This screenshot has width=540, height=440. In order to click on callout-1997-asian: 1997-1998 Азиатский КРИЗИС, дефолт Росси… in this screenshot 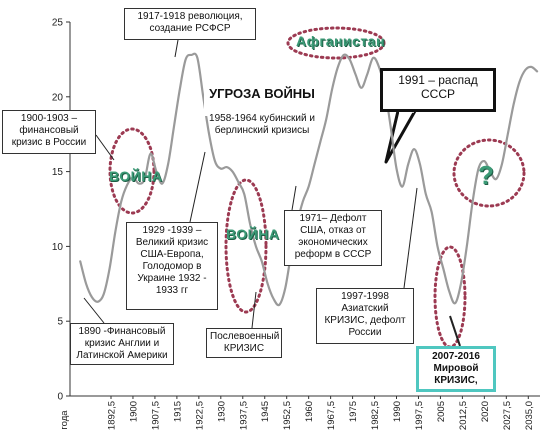, I will do `click(365, 316)`.